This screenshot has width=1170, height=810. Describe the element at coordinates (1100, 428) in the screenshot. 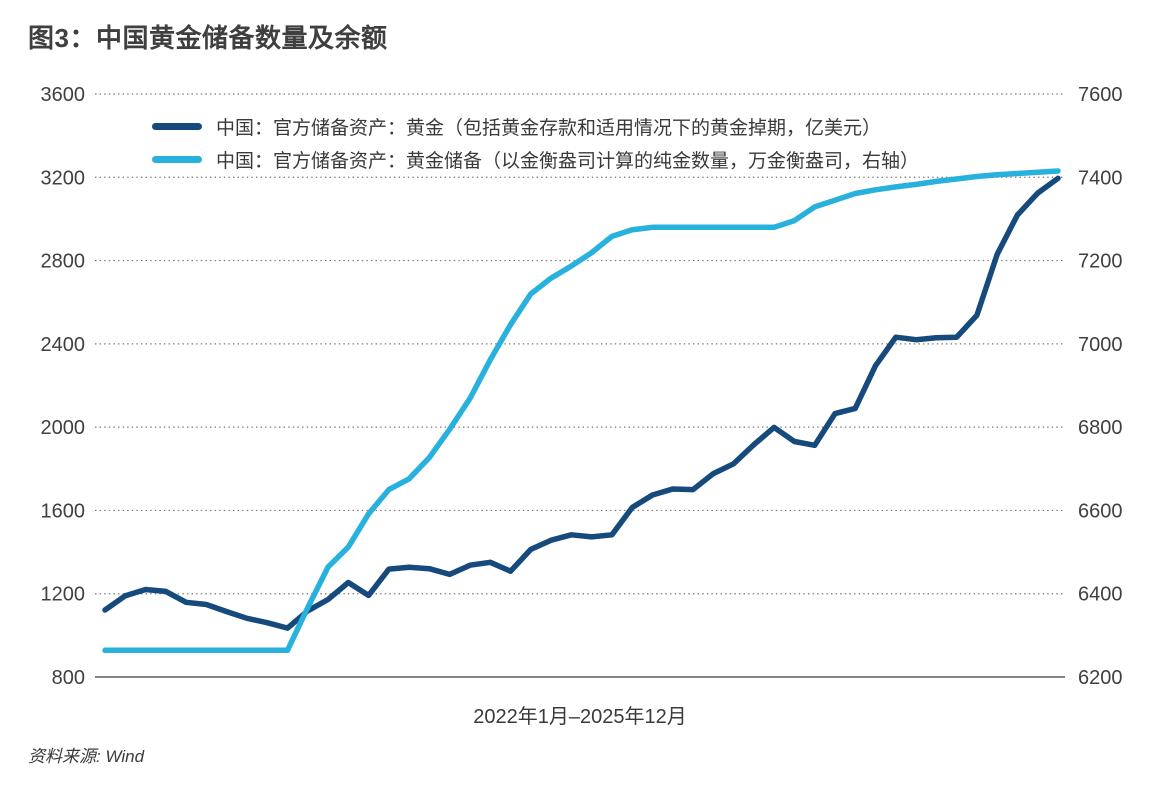

I see `right-axis-tick: 6800` at that location.